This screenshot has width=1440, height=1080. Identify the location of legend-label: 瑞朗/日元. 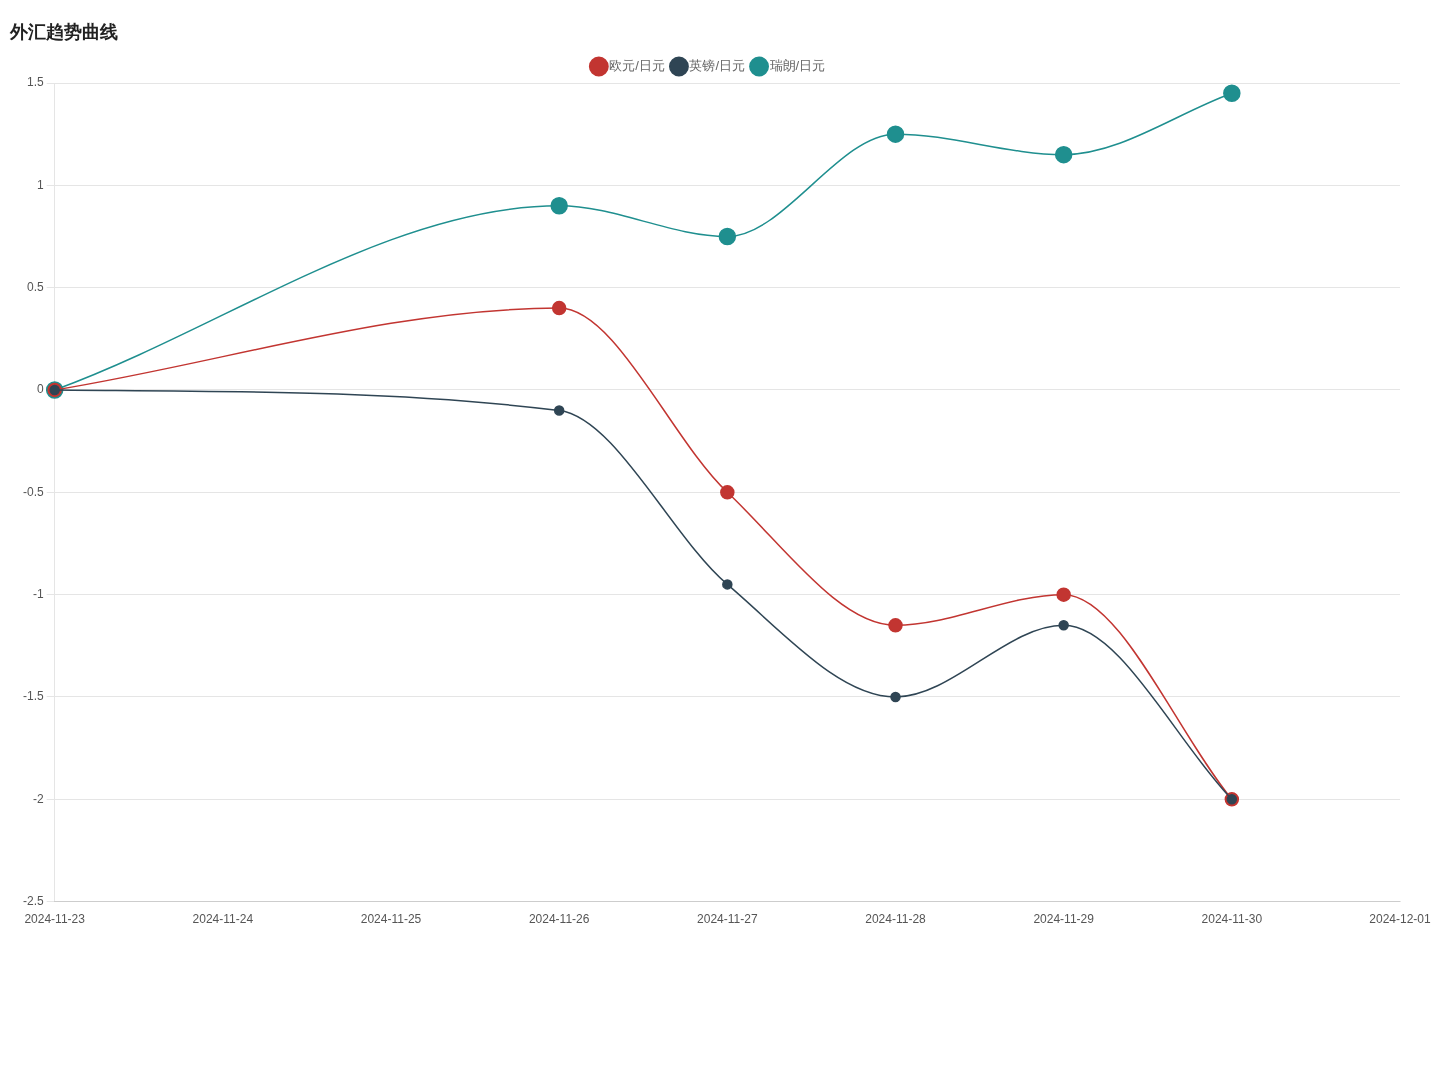
(797, 66).